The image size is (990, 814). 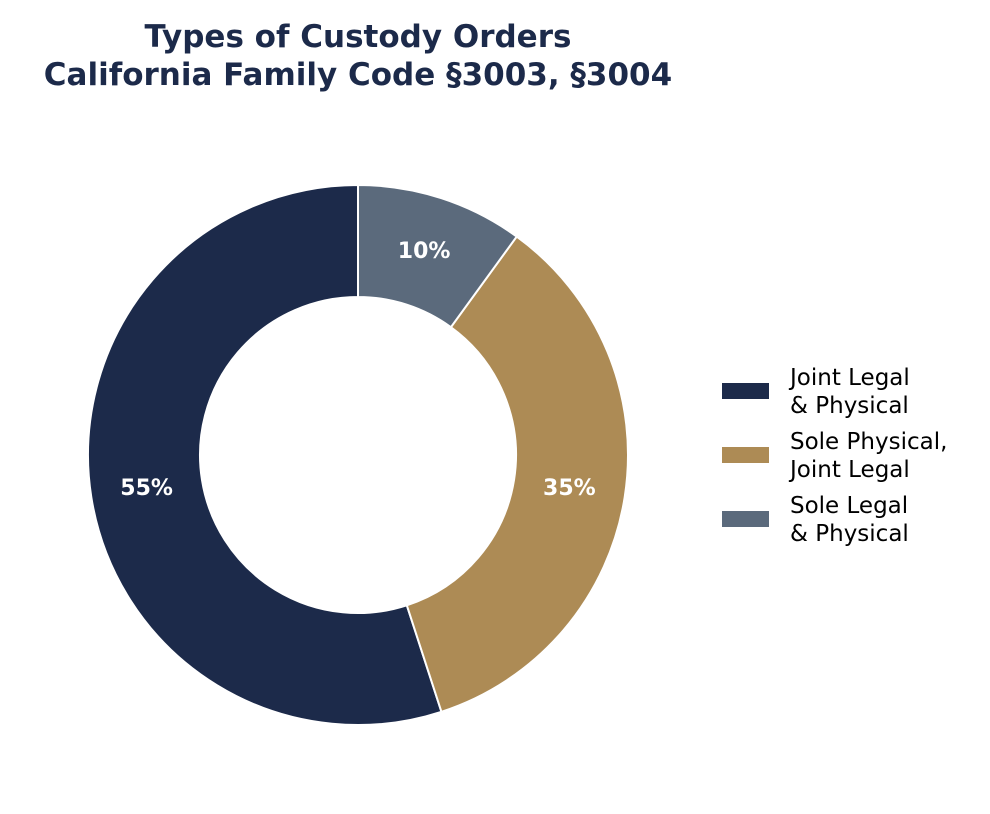 I want to click on legend-label-2-line-2: Joint Legal, so click(x=849, y=470).